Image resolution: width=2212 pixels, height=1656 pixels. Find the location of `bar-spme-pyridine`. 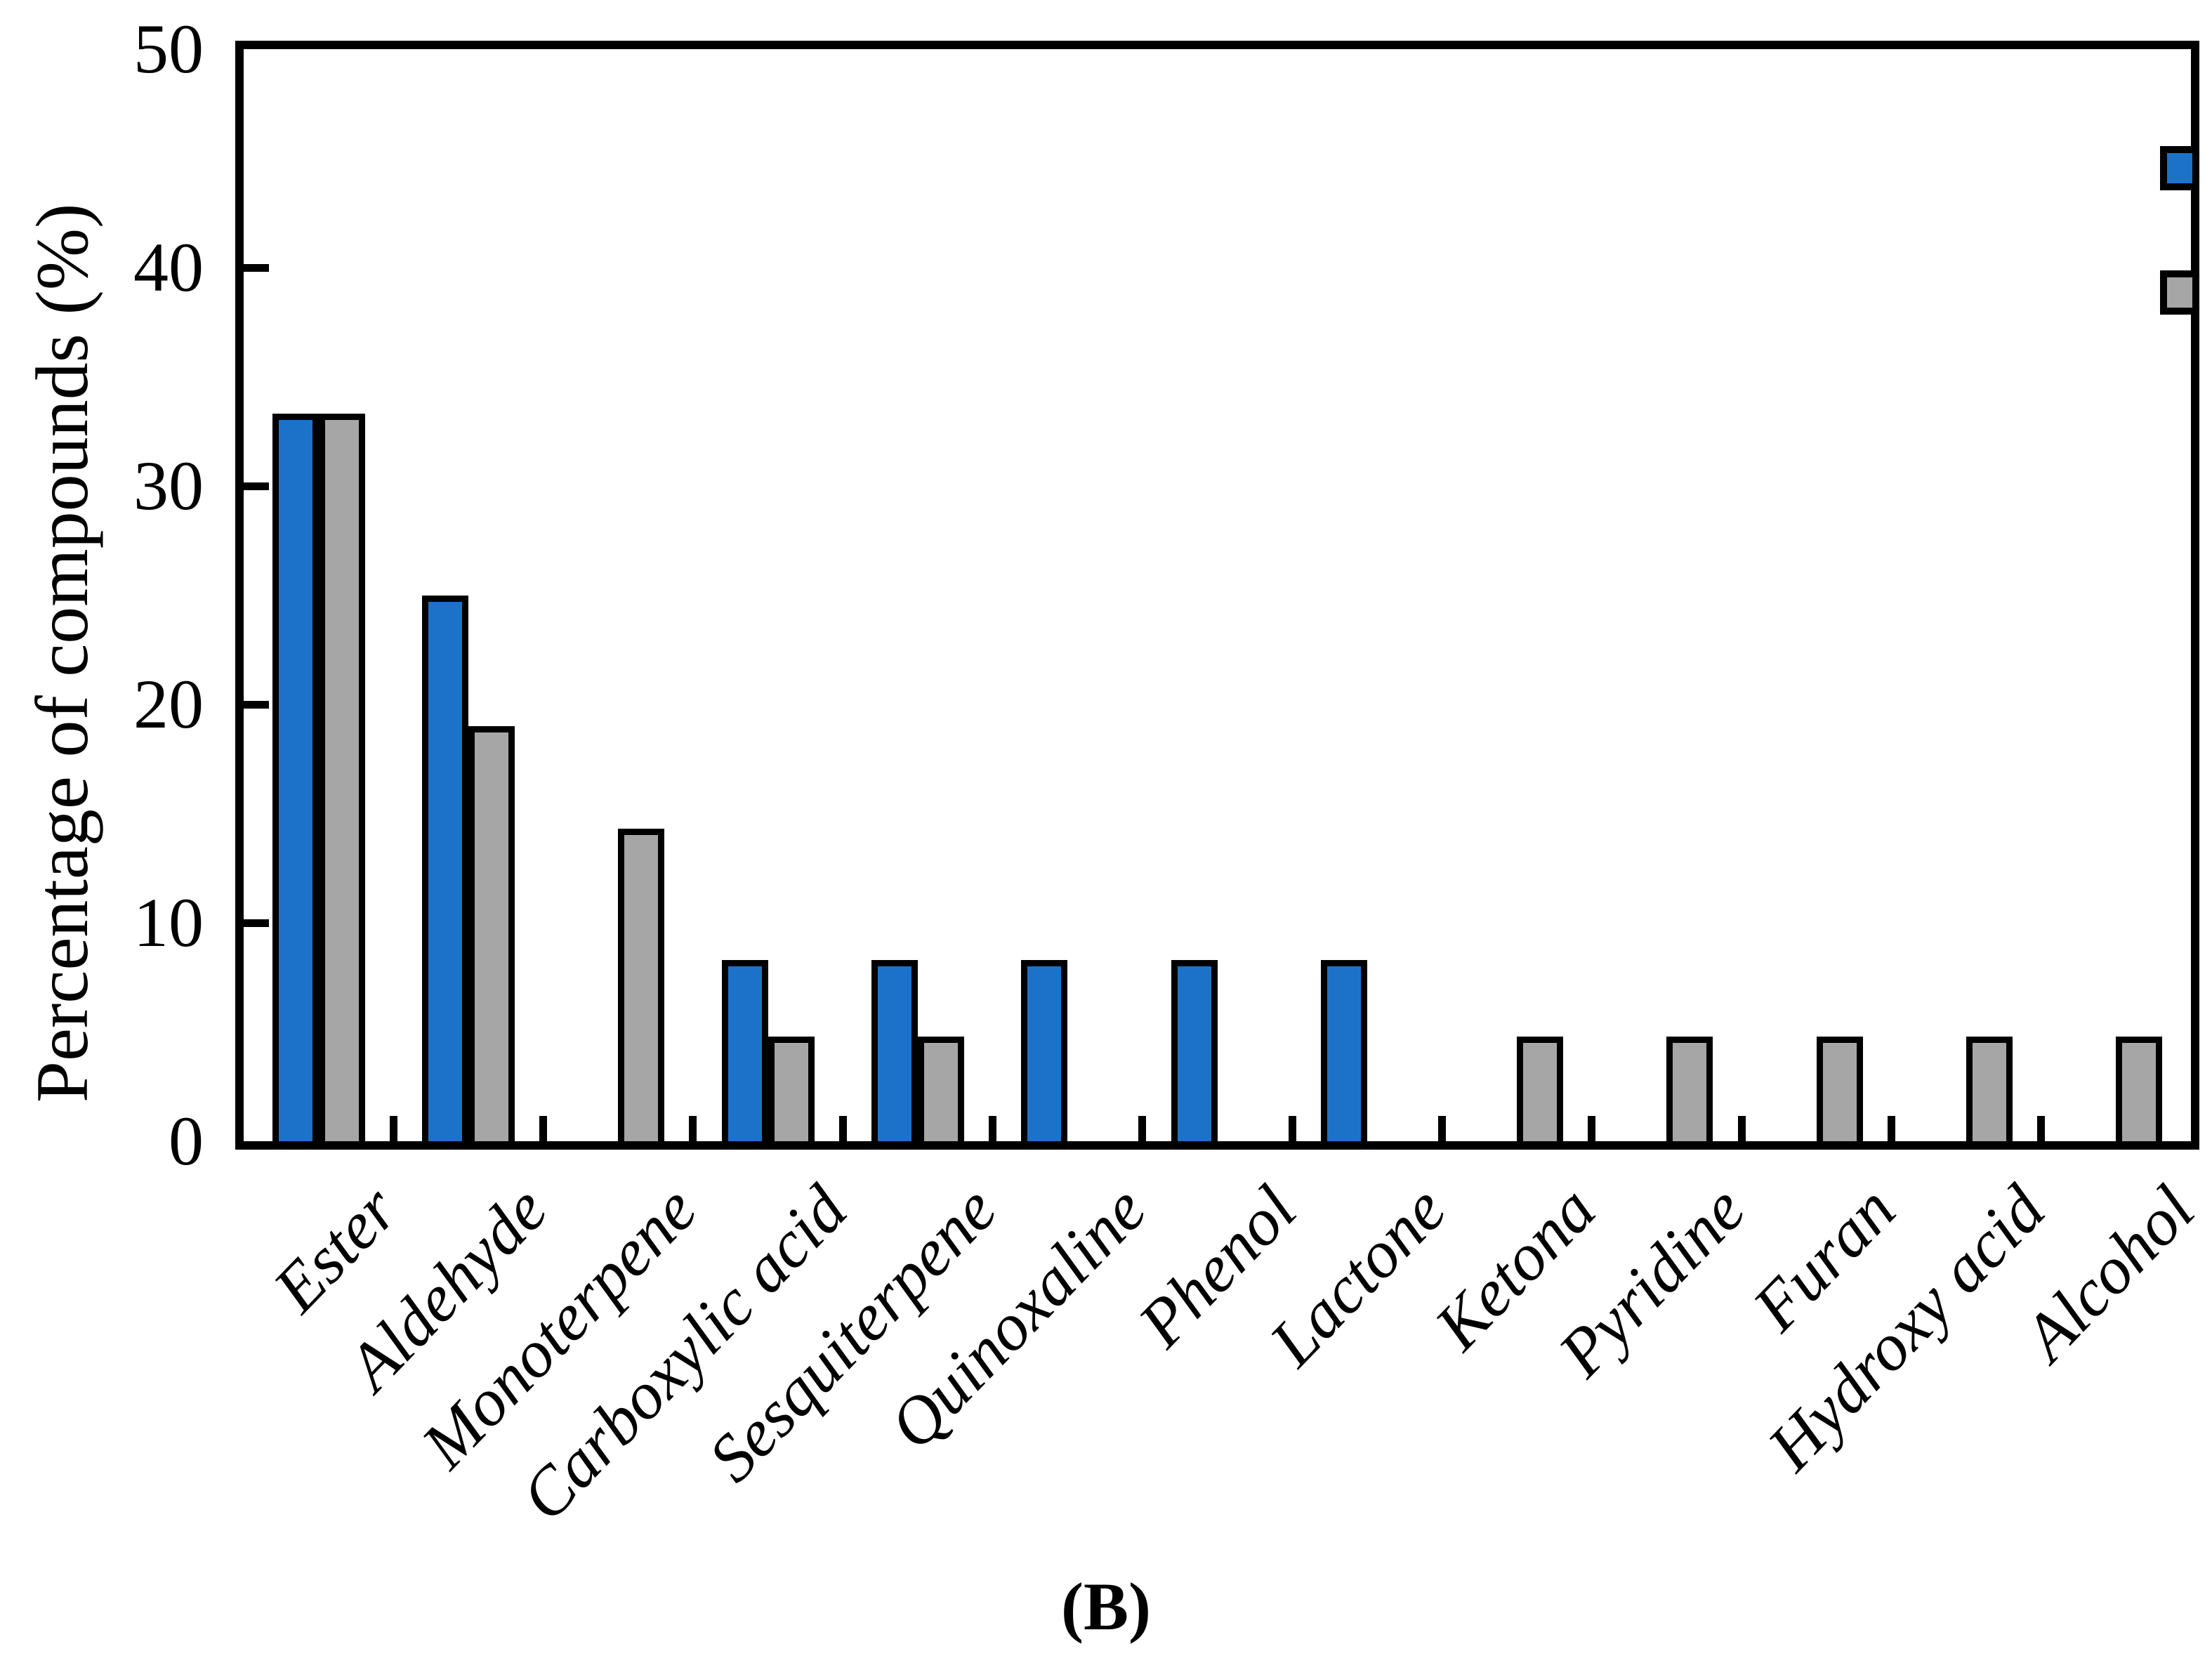

bar-spme-pyridine is located at coordinates (1689, 1088).